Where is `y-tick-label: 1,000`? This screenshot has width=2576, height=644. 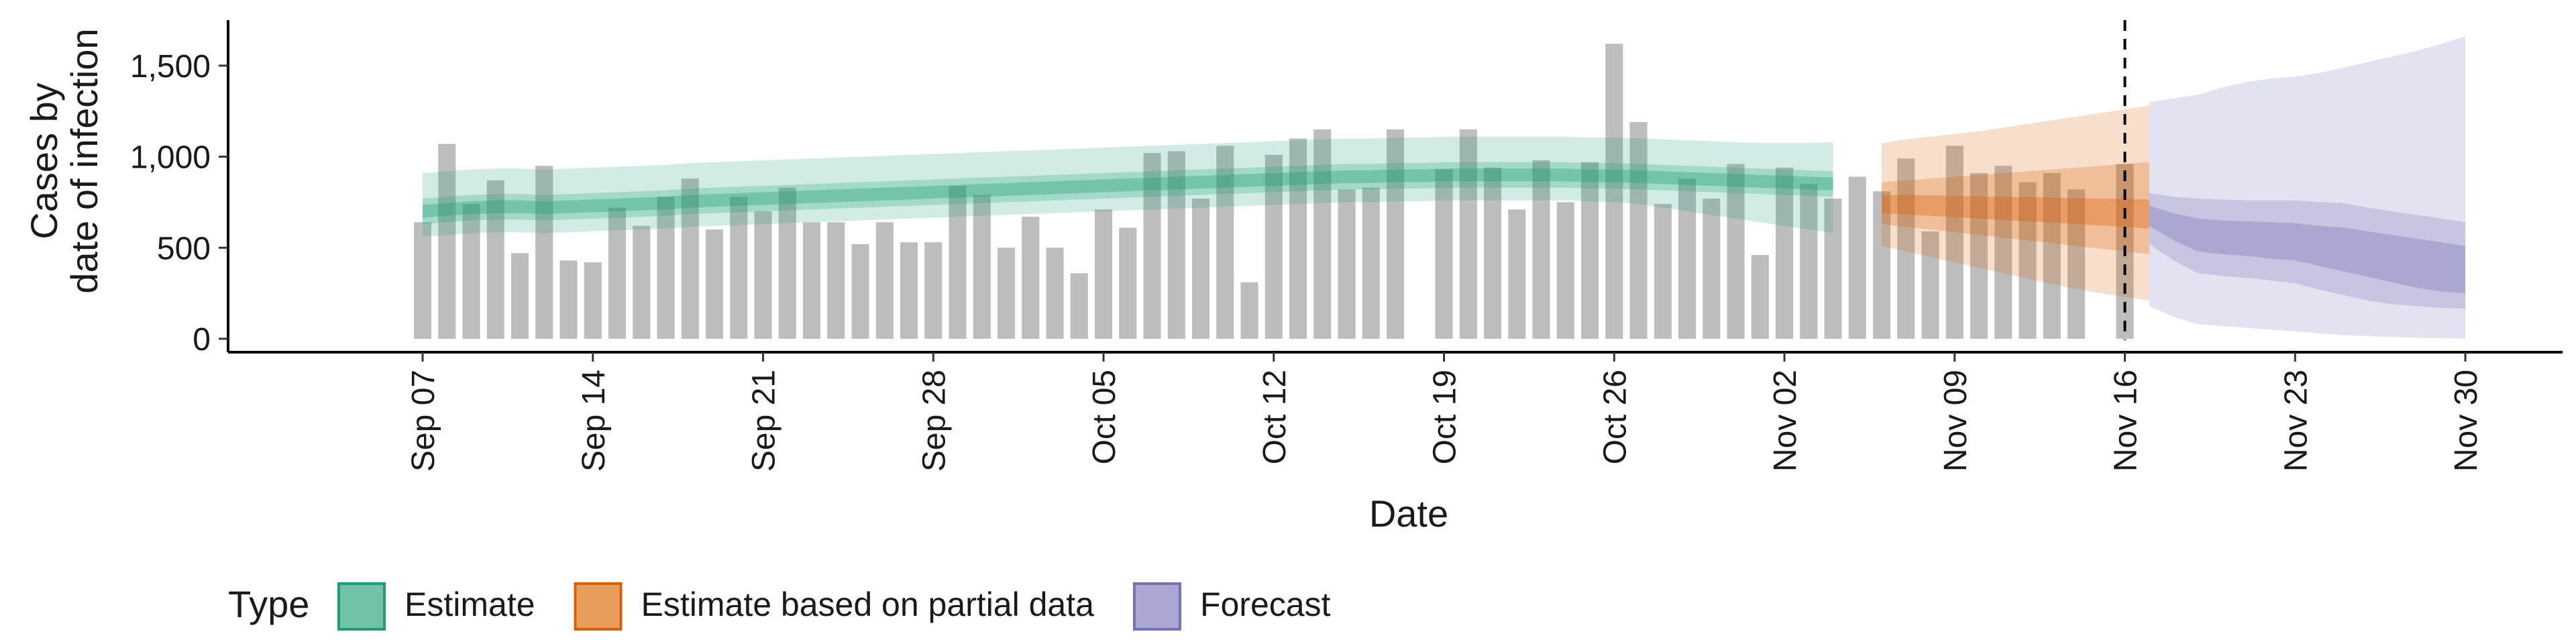 y-tick-label: 1,000 is located at coordinates (170, 158).